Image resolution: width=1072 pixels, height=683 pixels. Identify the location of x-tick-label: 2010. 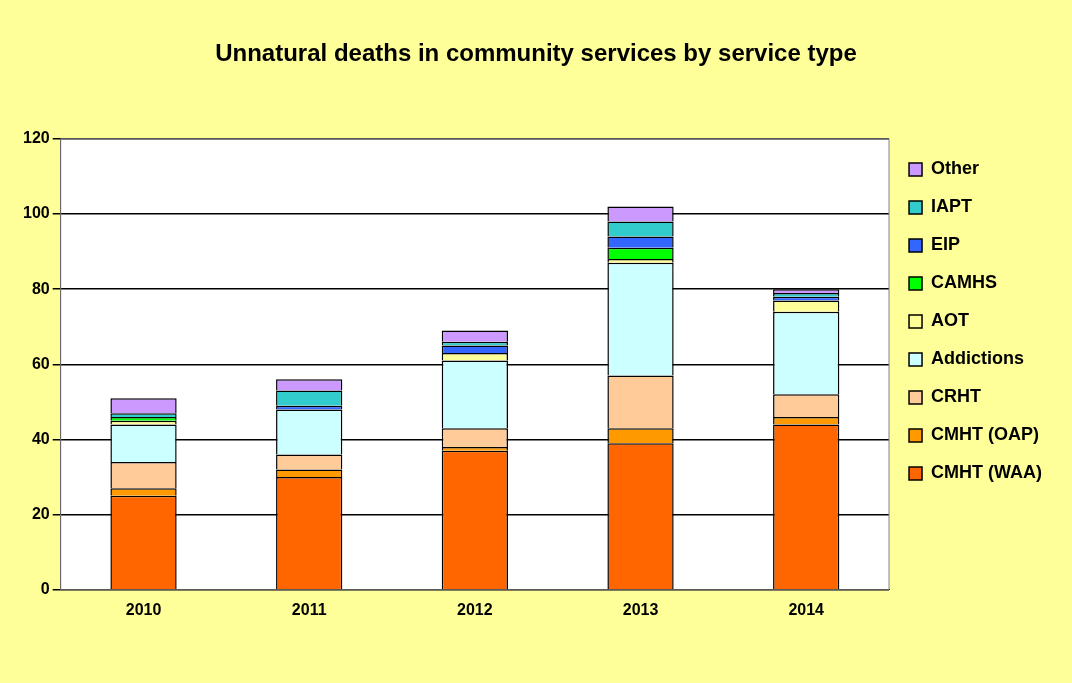
(143, 609).